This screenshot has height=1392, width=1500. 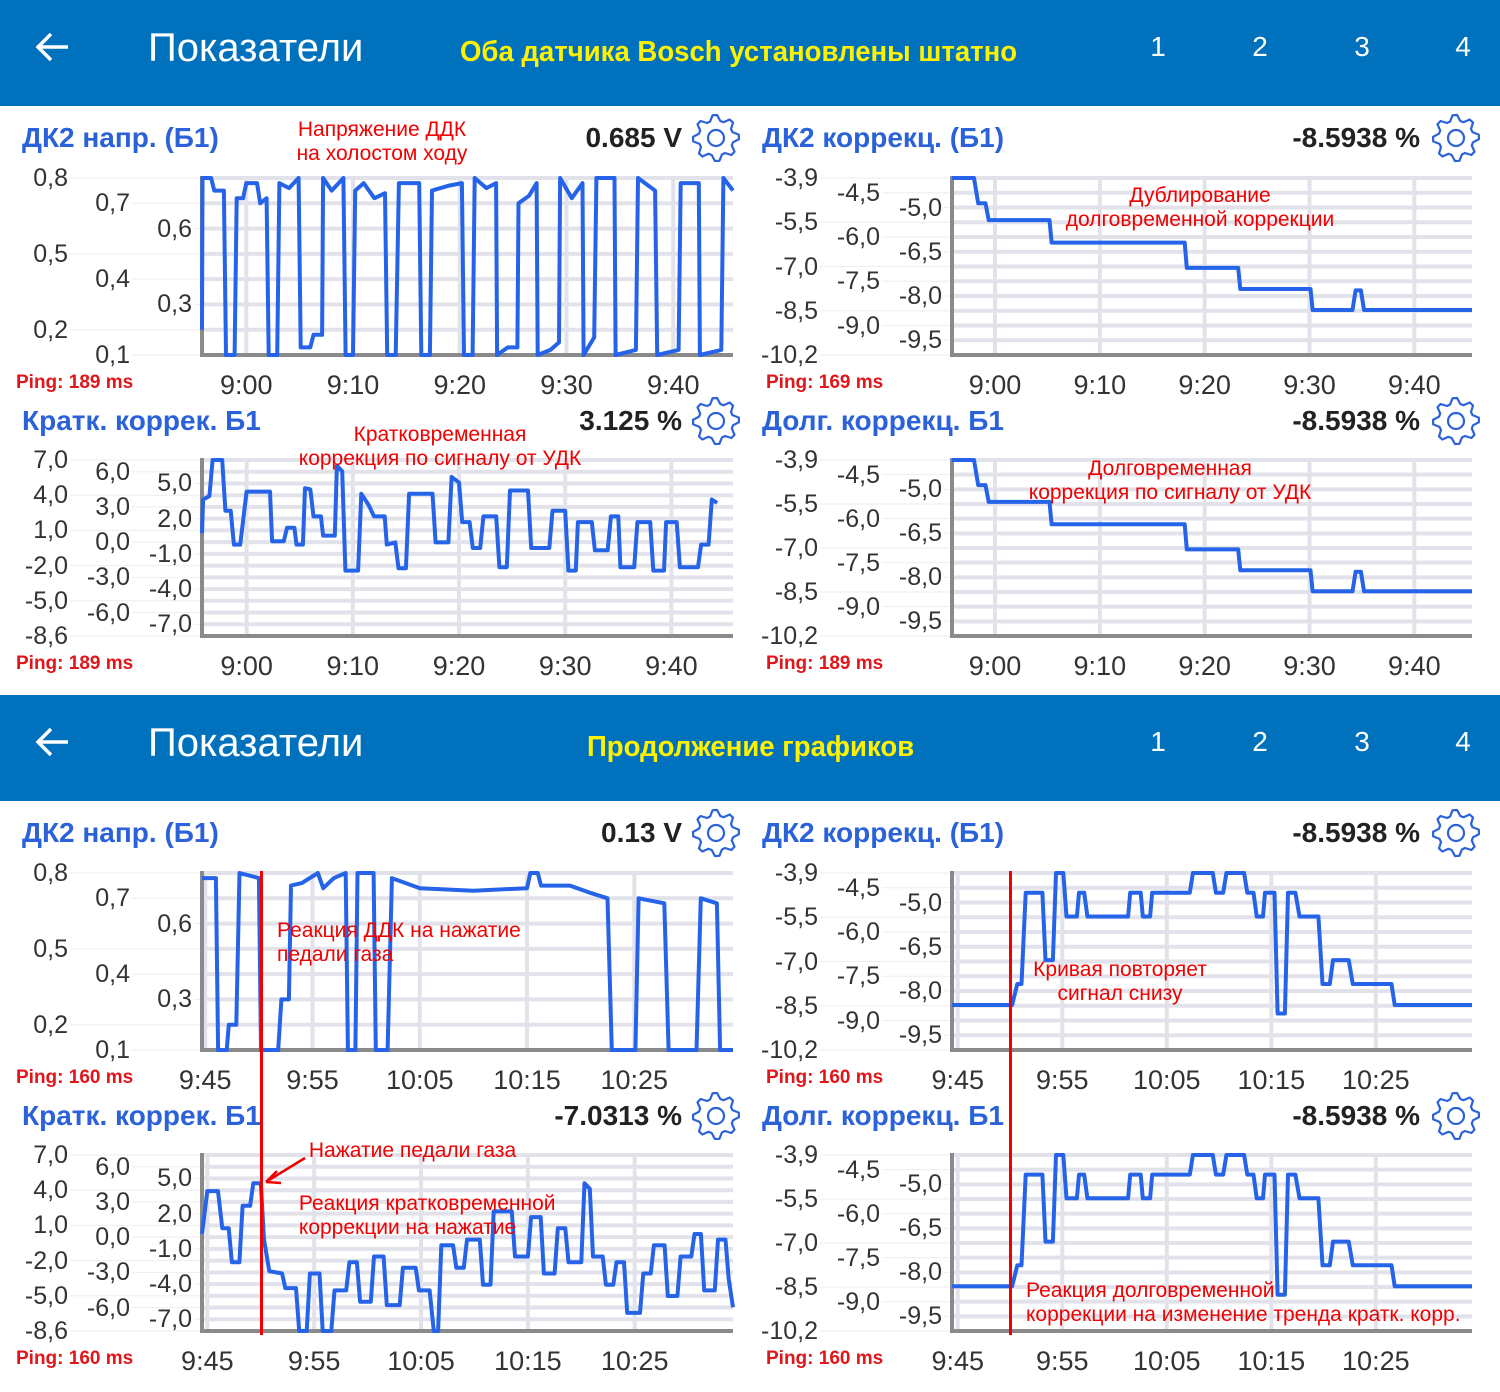 I want to click on y-tick-label: 7,0, so click(x=50, y=1155).